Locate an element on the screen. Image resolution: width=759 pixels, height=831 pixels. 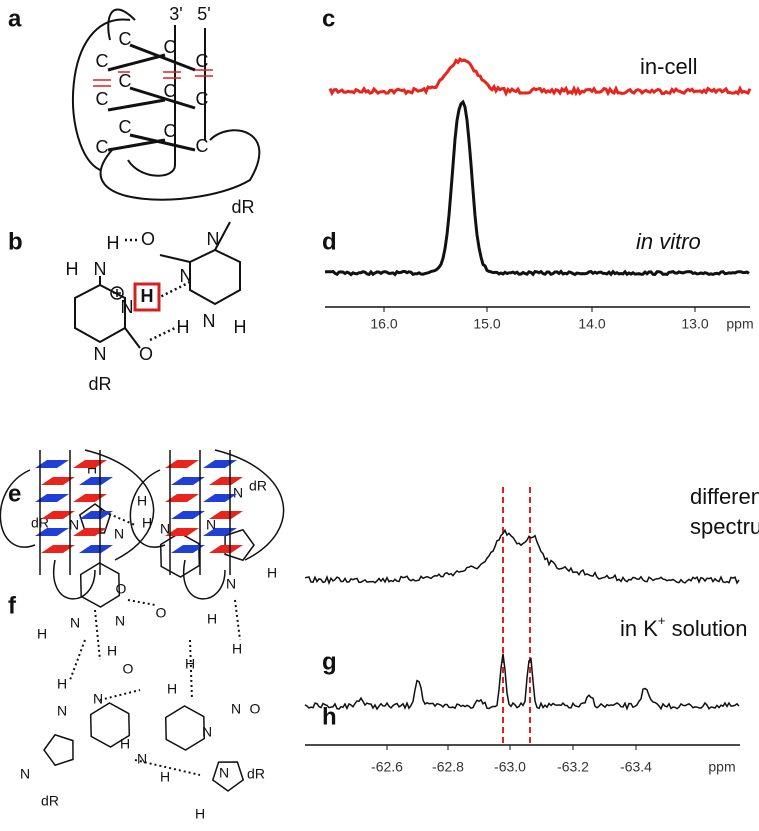
highlight-box is located at coordinates (147, 297).